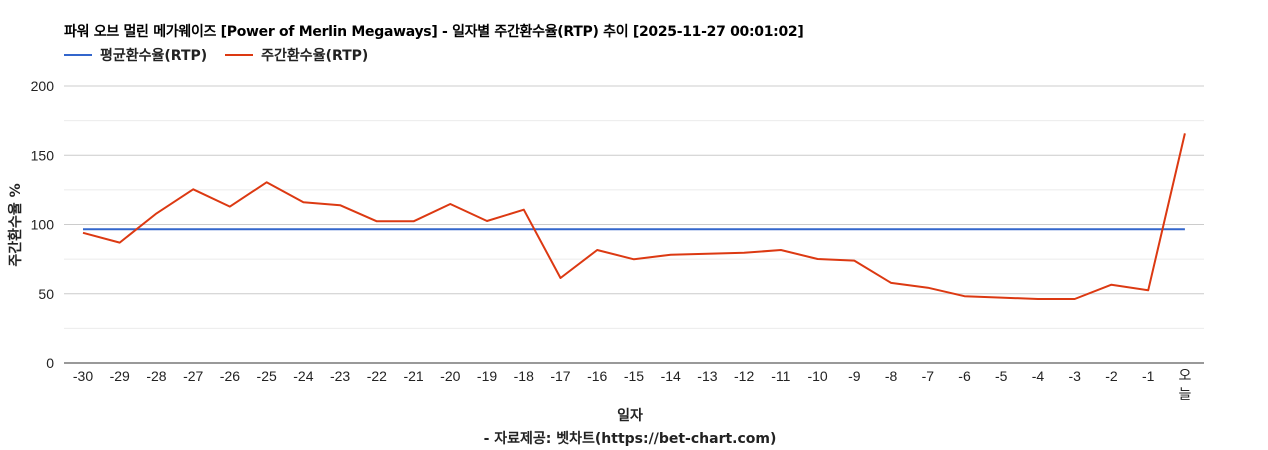  Describe the element at coordinates (43, 155) in the screenshot. I see `y-tick-label: 150` at that location.